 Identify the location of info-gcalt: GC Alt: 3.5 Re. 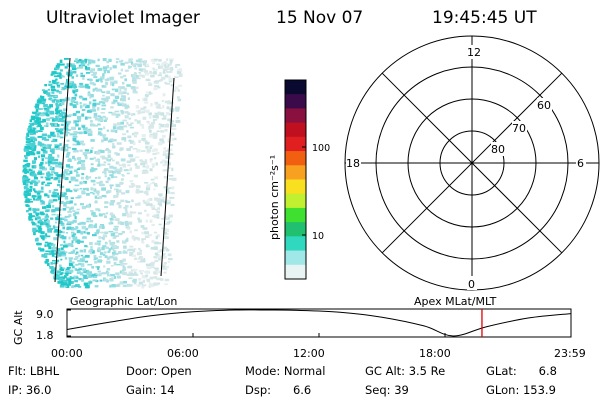
(405, 371).